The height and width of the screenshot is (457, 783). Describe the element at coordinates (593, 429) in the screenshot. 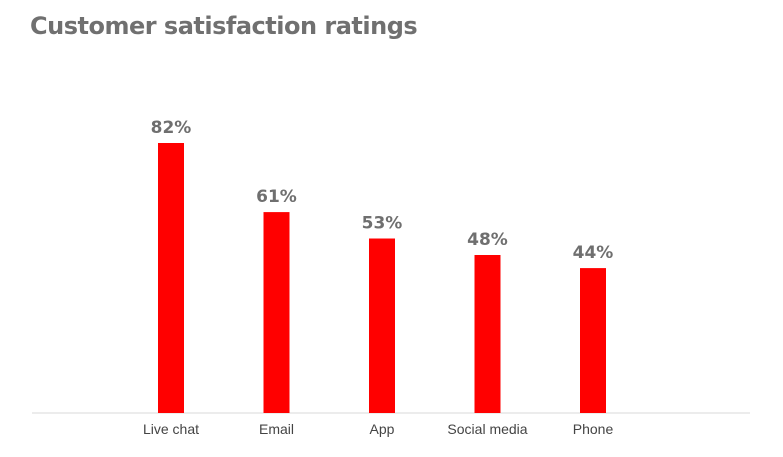

I see `category-label-phone: Phone` at that location.